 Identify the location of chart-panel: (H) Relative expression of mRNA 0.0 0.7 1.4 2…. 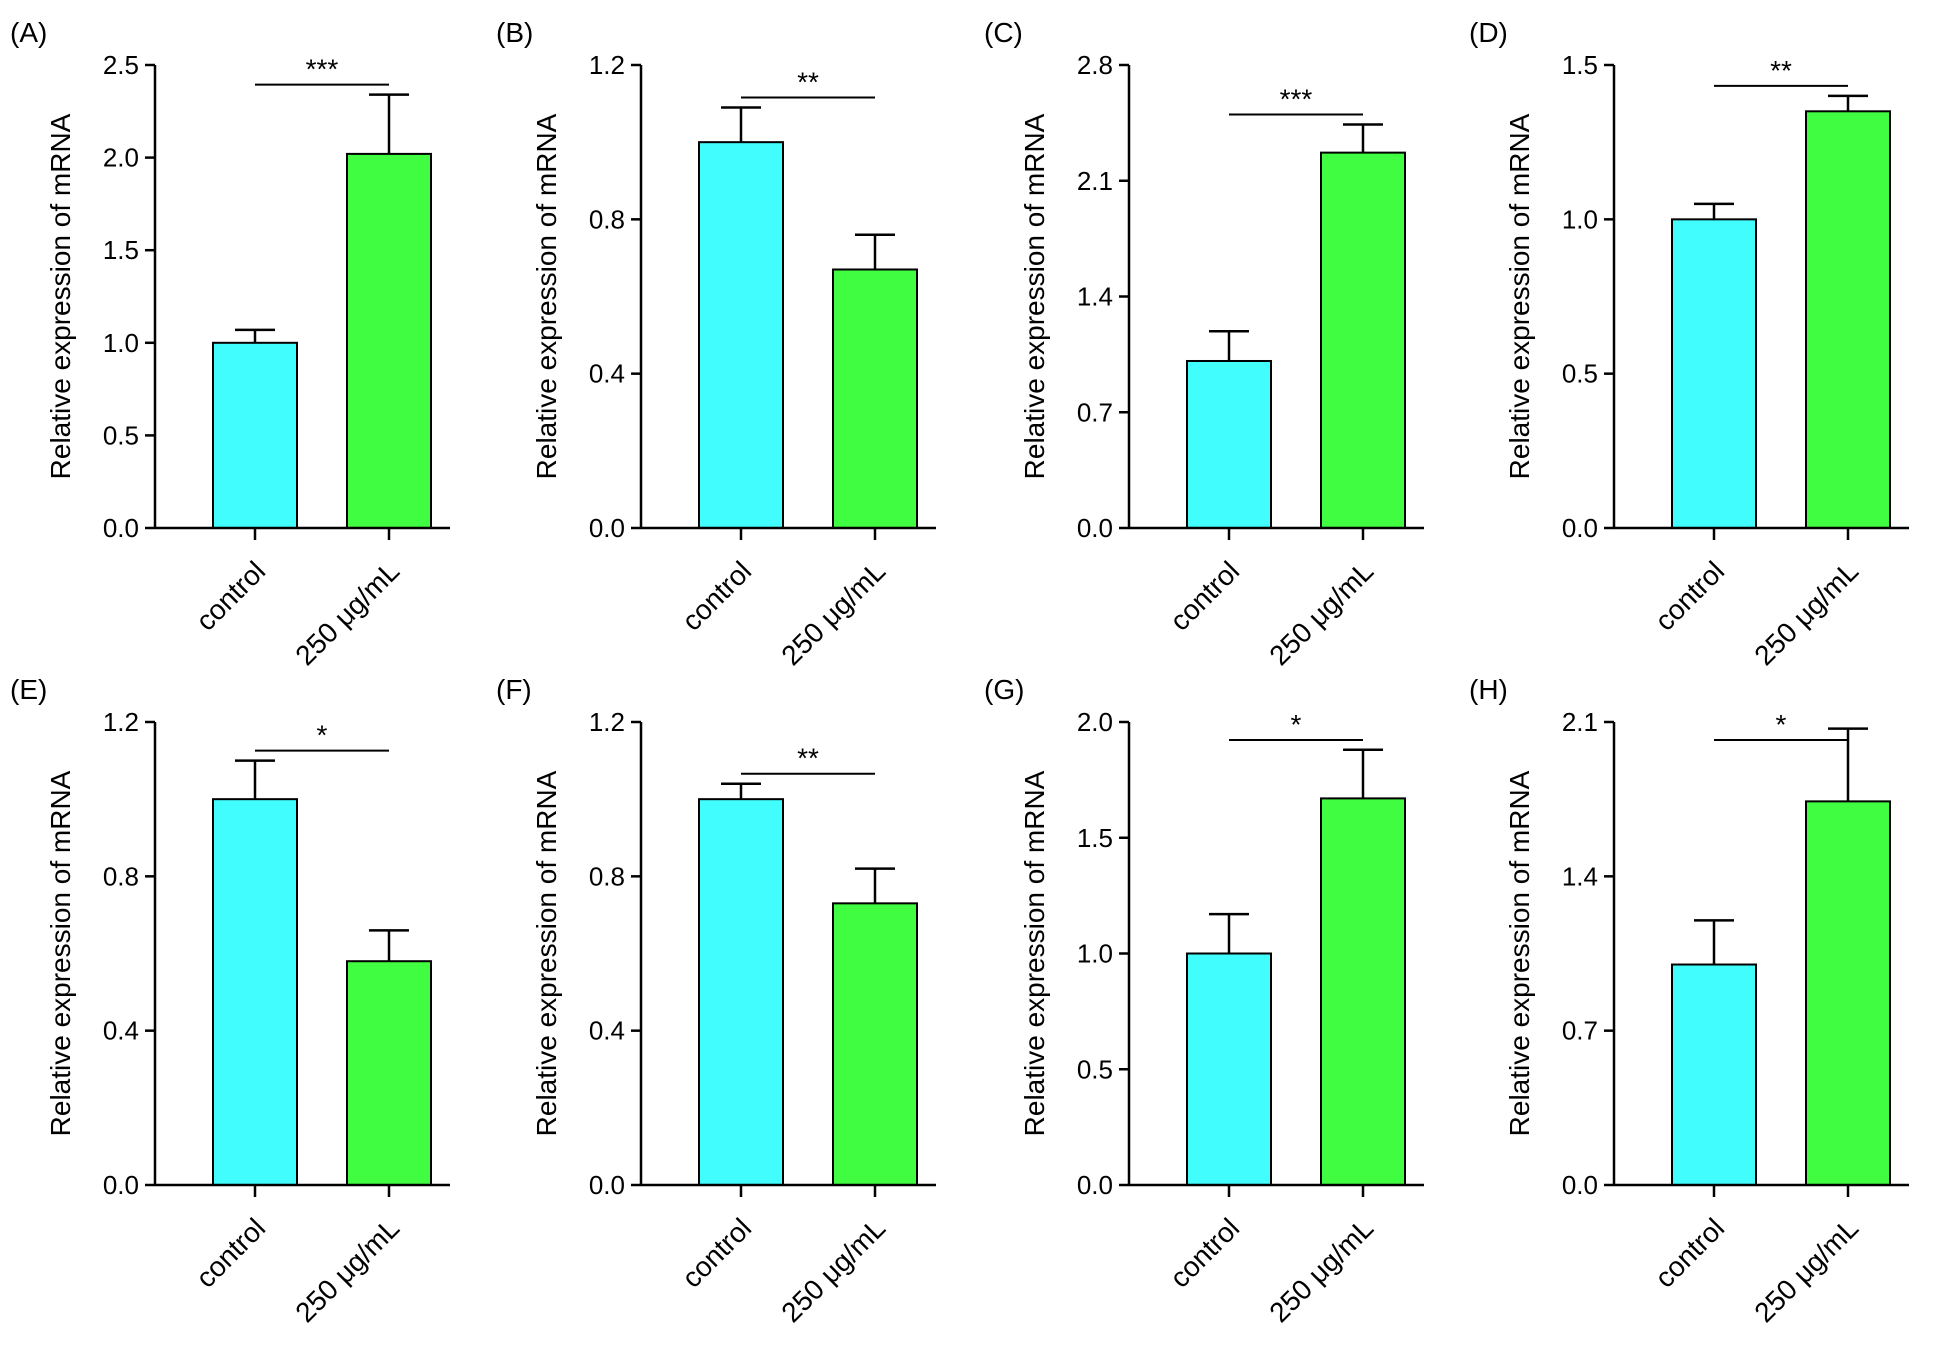
(1689, 1001).